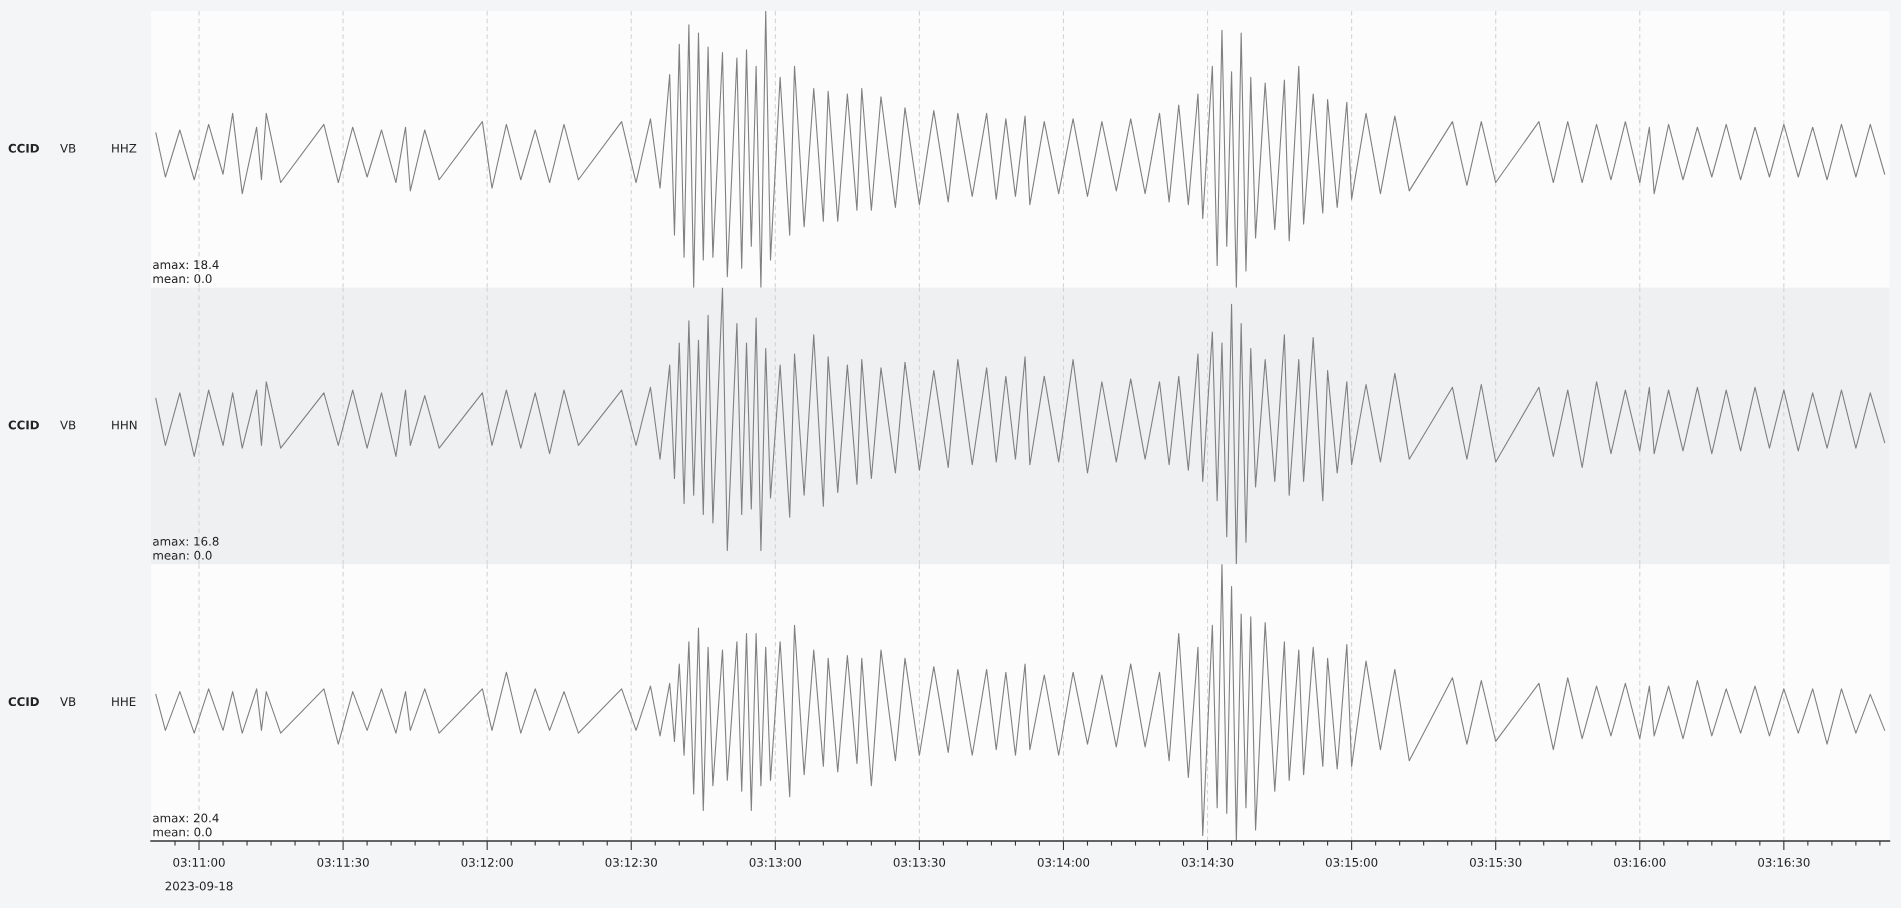  I want to click on text: HHE, so click(124, 701).